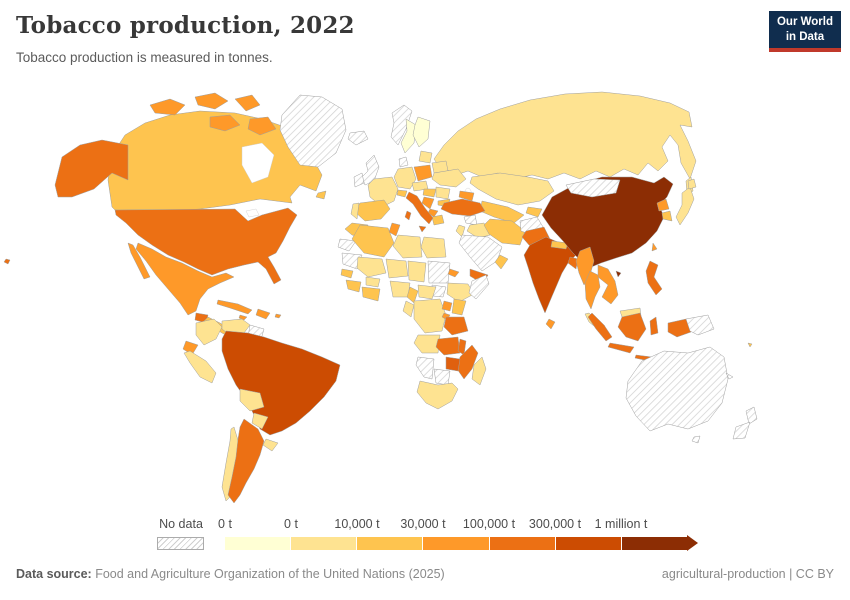 The height and width of the screenshot is (600, 850). I want to click on country-south-africa, so click(437, 395).